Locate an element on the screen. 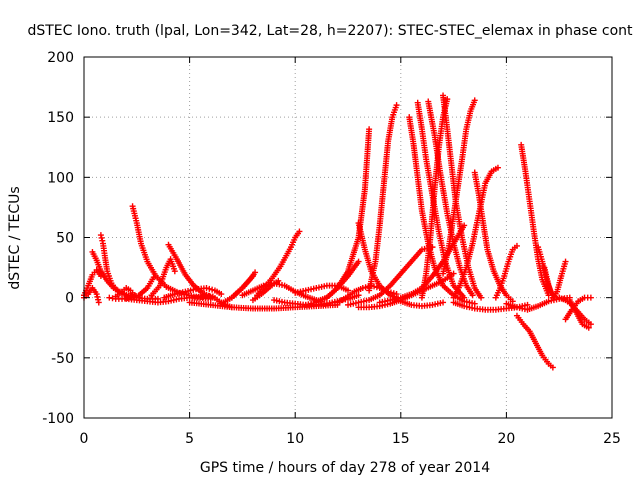 Image resolution: width=640 pixels, height=480 pixels. y-tick-label: 150 is located at coordinates (60, 118).